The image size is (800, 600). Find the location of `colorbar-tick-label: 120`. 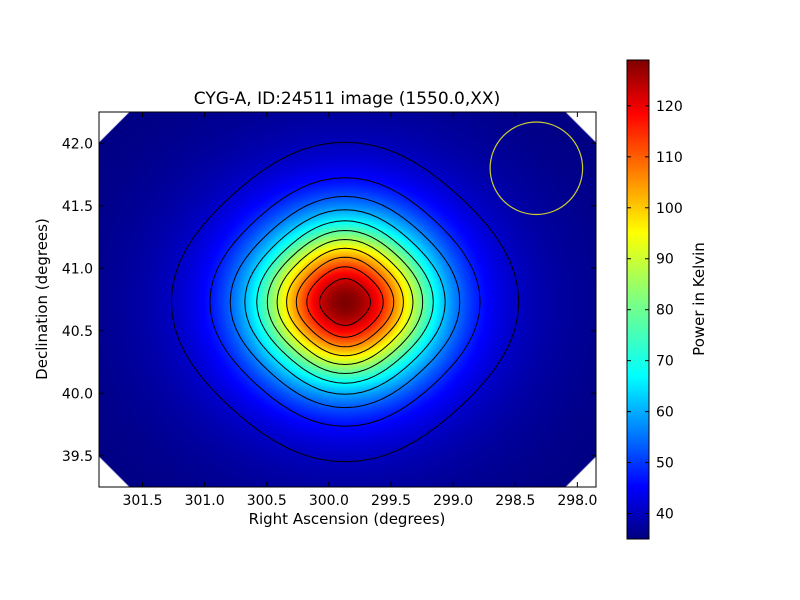

colorbar-tick-label: 120 is located at coordinates (669, 107).